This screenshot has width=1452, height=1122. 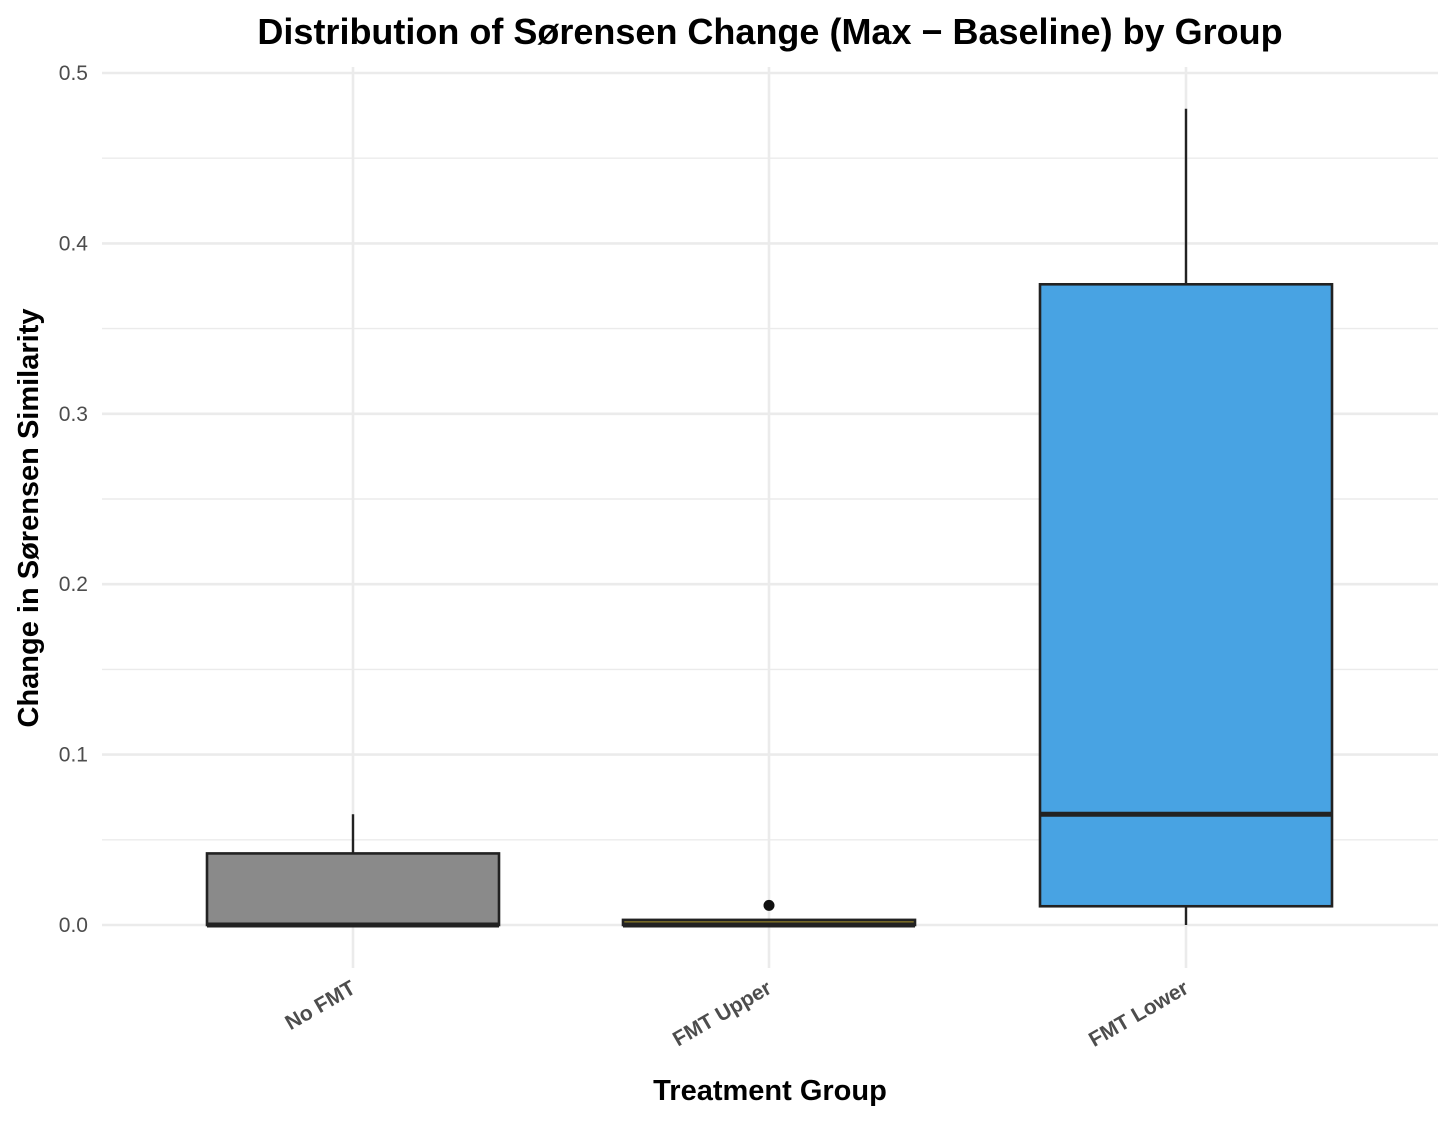 What do you see at coordinates (29, 518) in the screenshot?
I see `y-axis-title: Change in Sørensen Similarity` at bounding box center [29, 518].